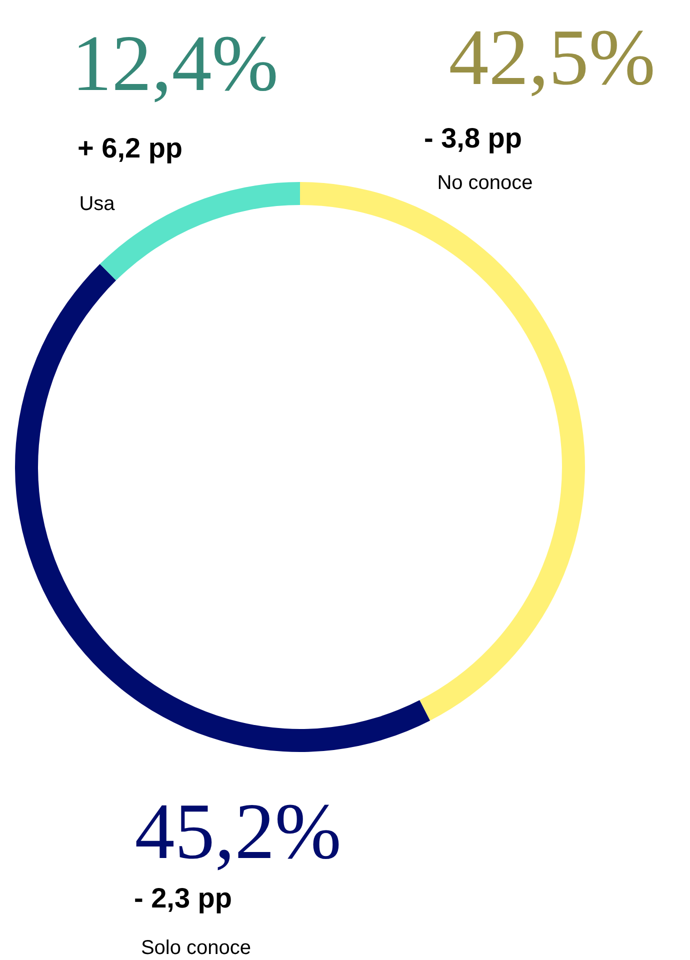 The height and width of the screenshot is (960, 690). Describe the element at coordinates (473, 138) in the screenshot. I see `text: - 3,8 pp` at that location.